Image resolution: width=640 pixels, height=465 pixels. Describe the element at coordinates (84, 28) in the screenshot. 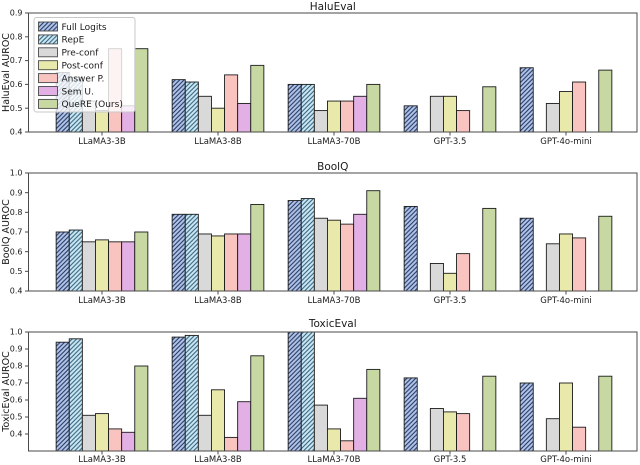

I see `legend-label-full-logits: Full Logits` at that location.